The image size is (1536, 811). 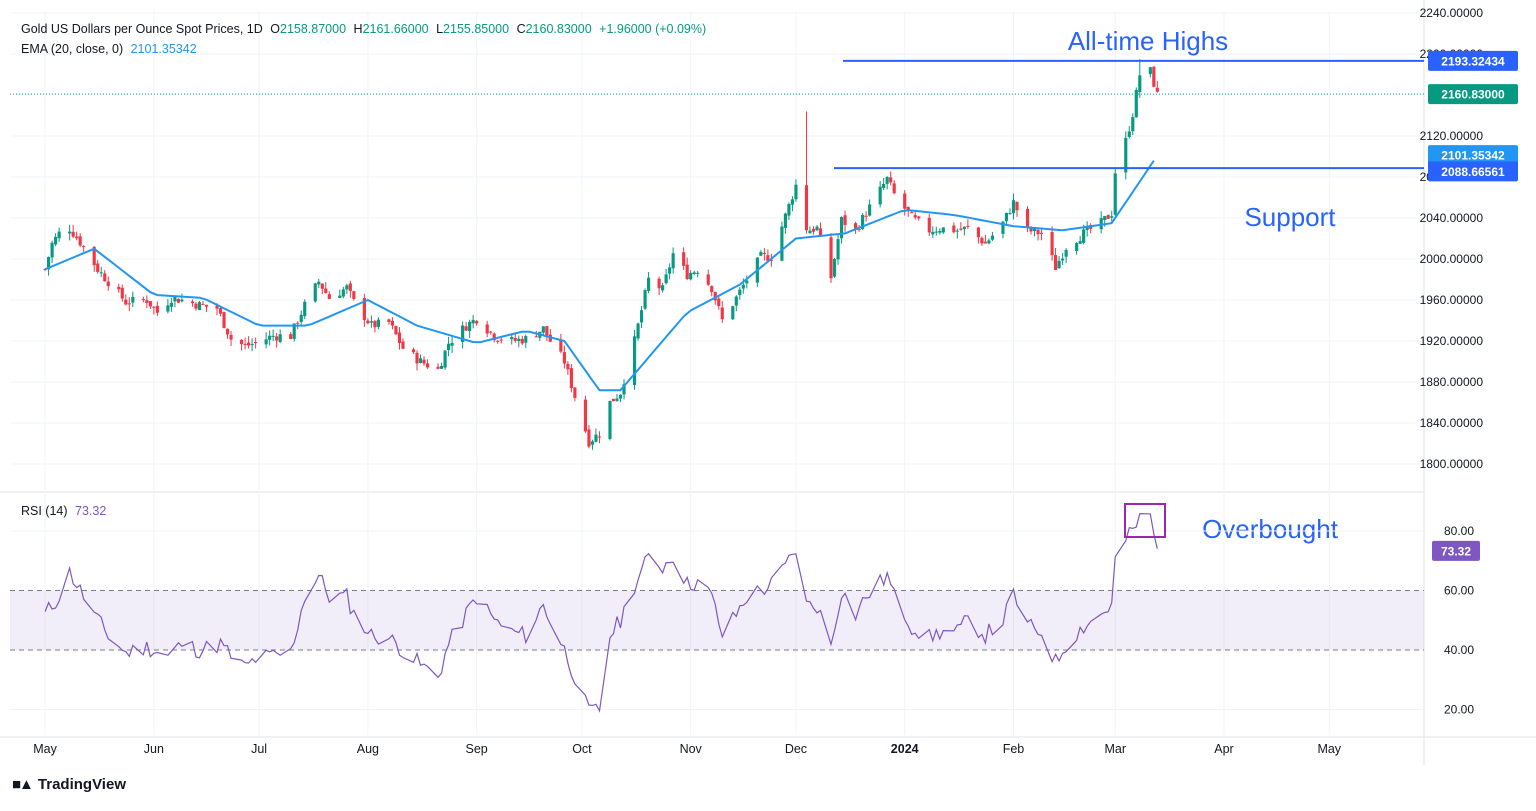 What do you see at coordinates (275, 29) in the screenshot?
I see `open-label: O` at bounding box center [275, 29].